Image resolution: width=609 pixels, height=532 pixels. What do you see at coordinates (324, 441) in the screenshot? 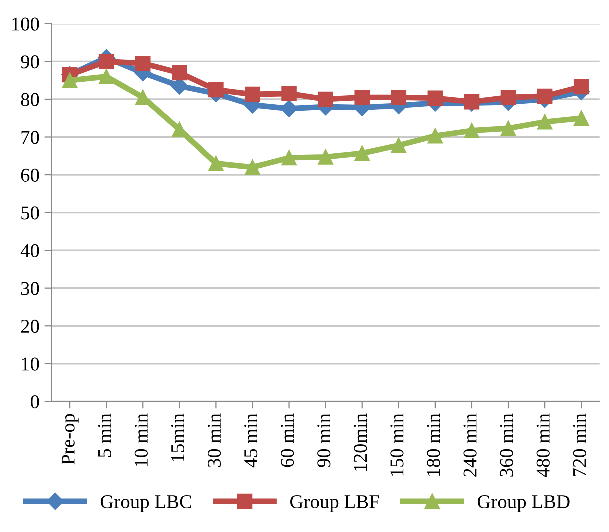
I see `x-tick-label: 90 min` at bounding box center [324, 441].